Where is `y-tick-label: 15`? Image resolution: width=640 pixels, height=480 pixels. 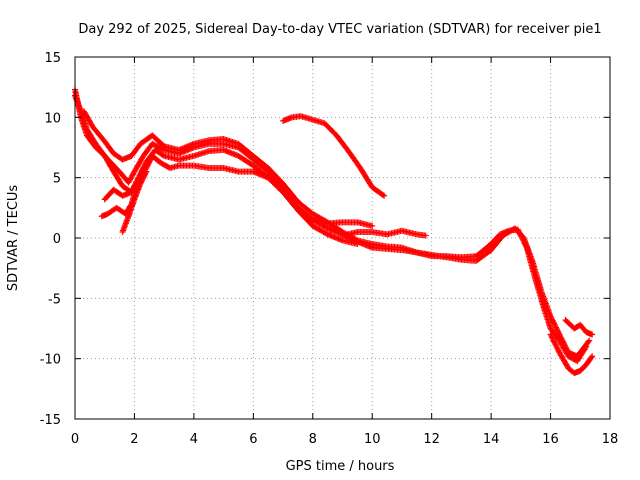
y-tick-label: 15 is located at coordinates (52, 58).